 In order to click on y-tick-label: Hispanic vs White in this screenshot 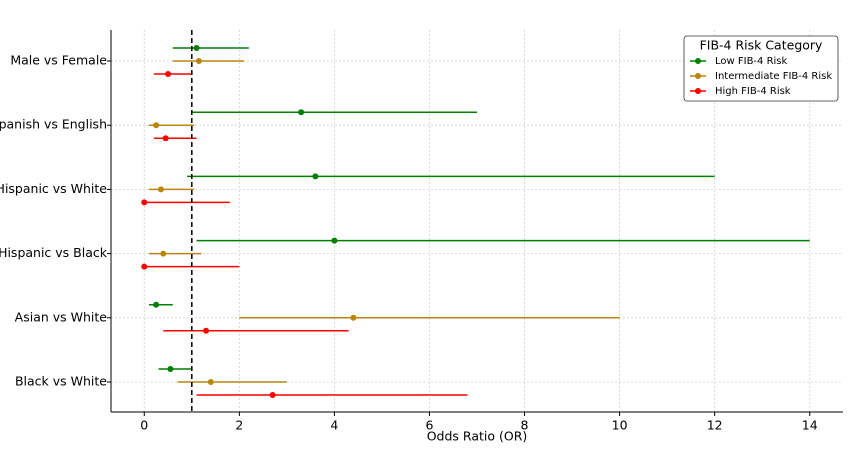, I will do `click(53, 188)`.